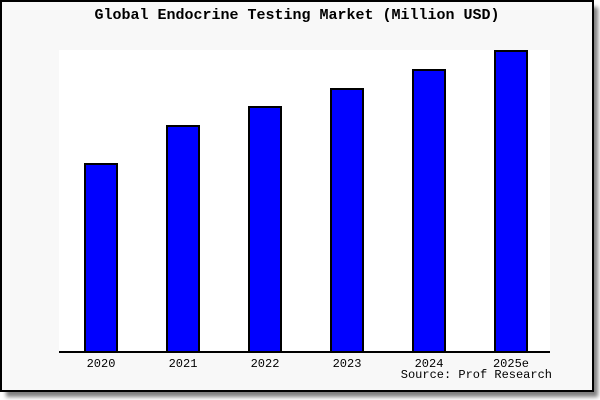 This screenshot has height=400, width=600. Describe the element at coordinates (265, 228) in the screenshot. I see `bar-2022` at that location.